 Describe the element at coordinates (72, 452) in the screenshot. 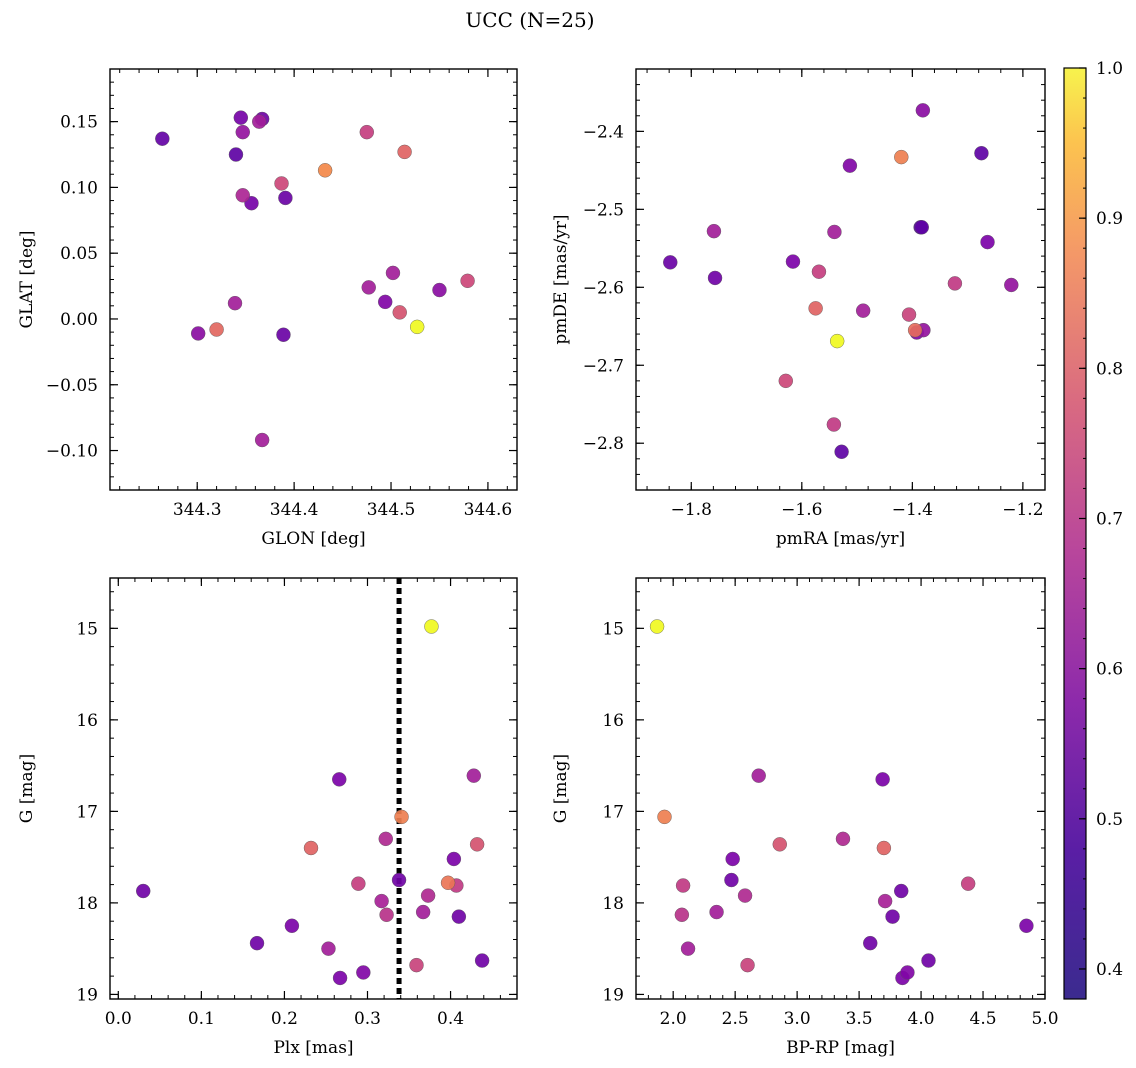

I see `y-tick-label: −0.10` at that location.